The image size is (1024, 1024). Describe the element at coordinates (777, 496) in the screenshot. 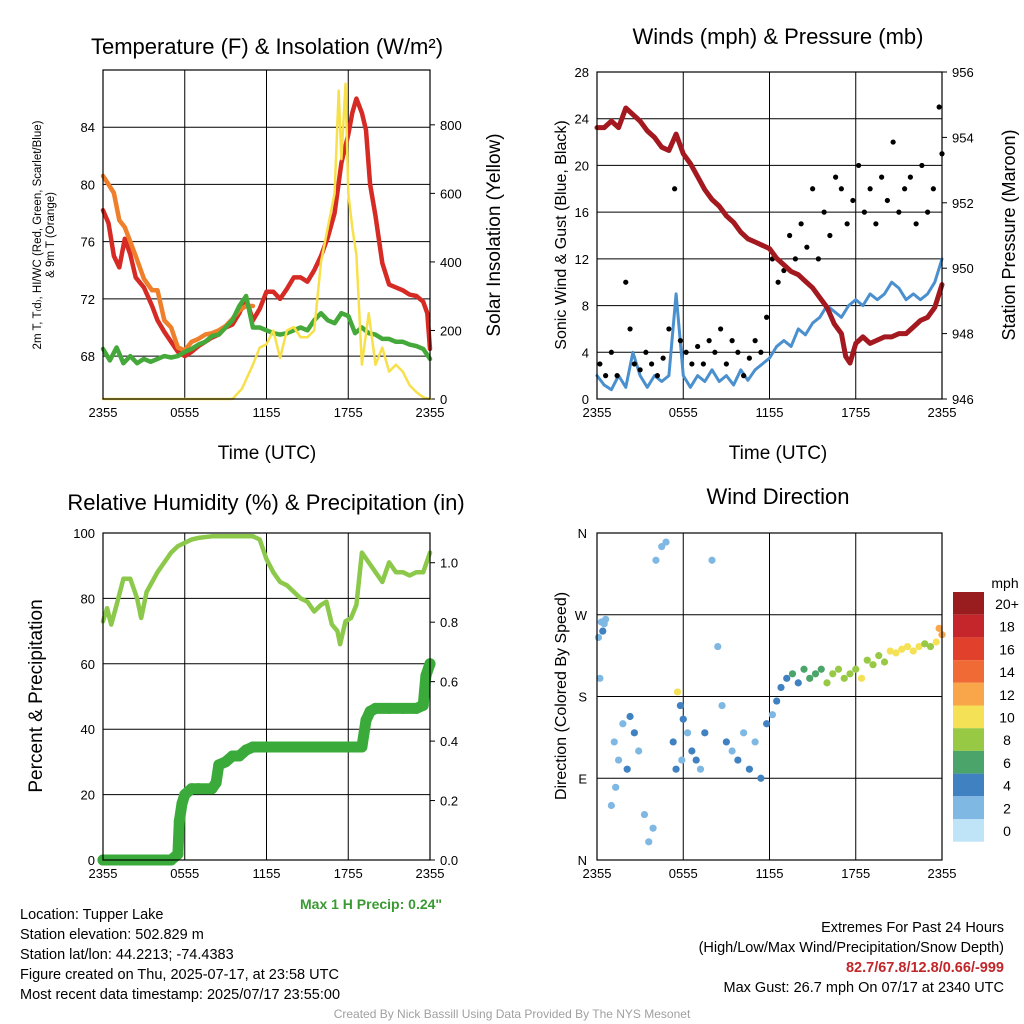

I see `dir-title: Wind Direction` at that location.